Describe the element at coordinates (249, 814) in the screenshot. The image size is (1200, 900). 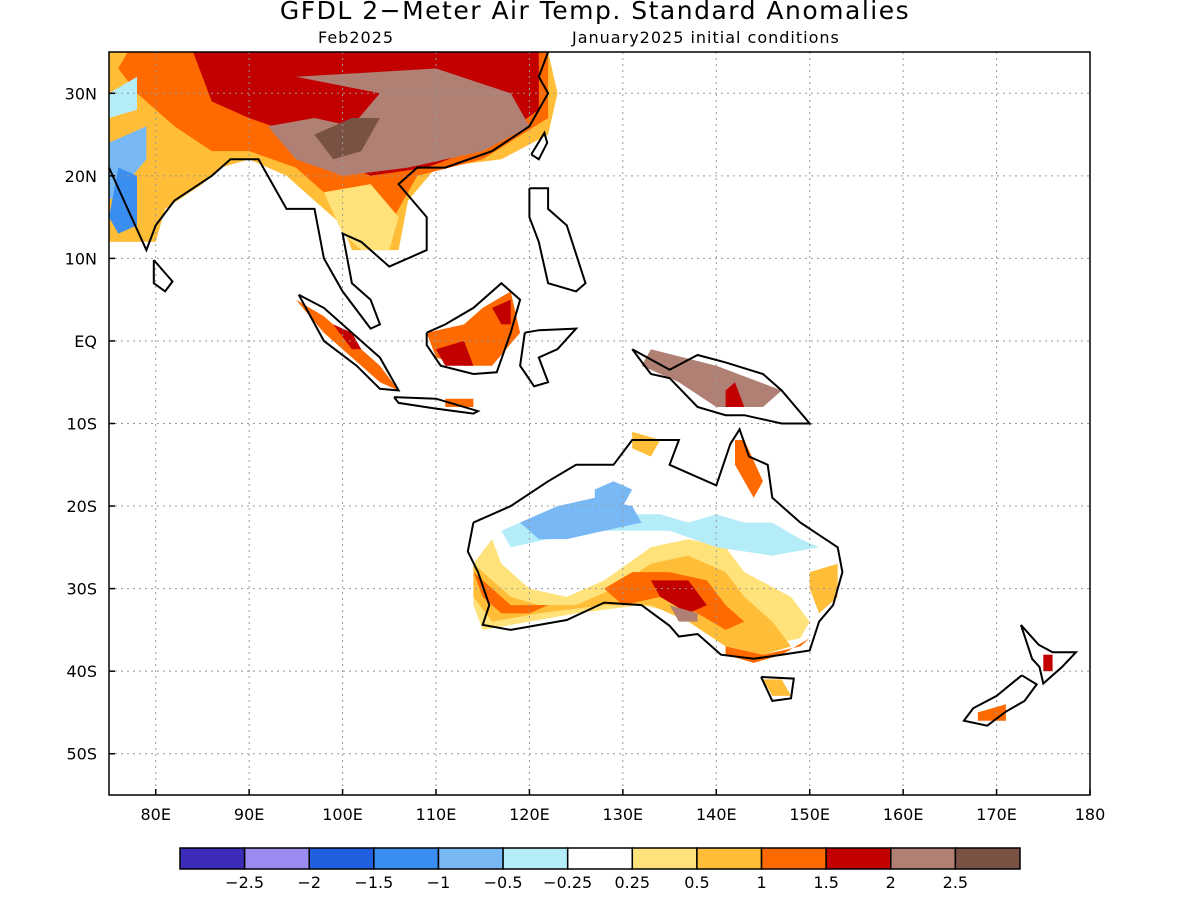
I see `lon-label-1: 90E` at that location.